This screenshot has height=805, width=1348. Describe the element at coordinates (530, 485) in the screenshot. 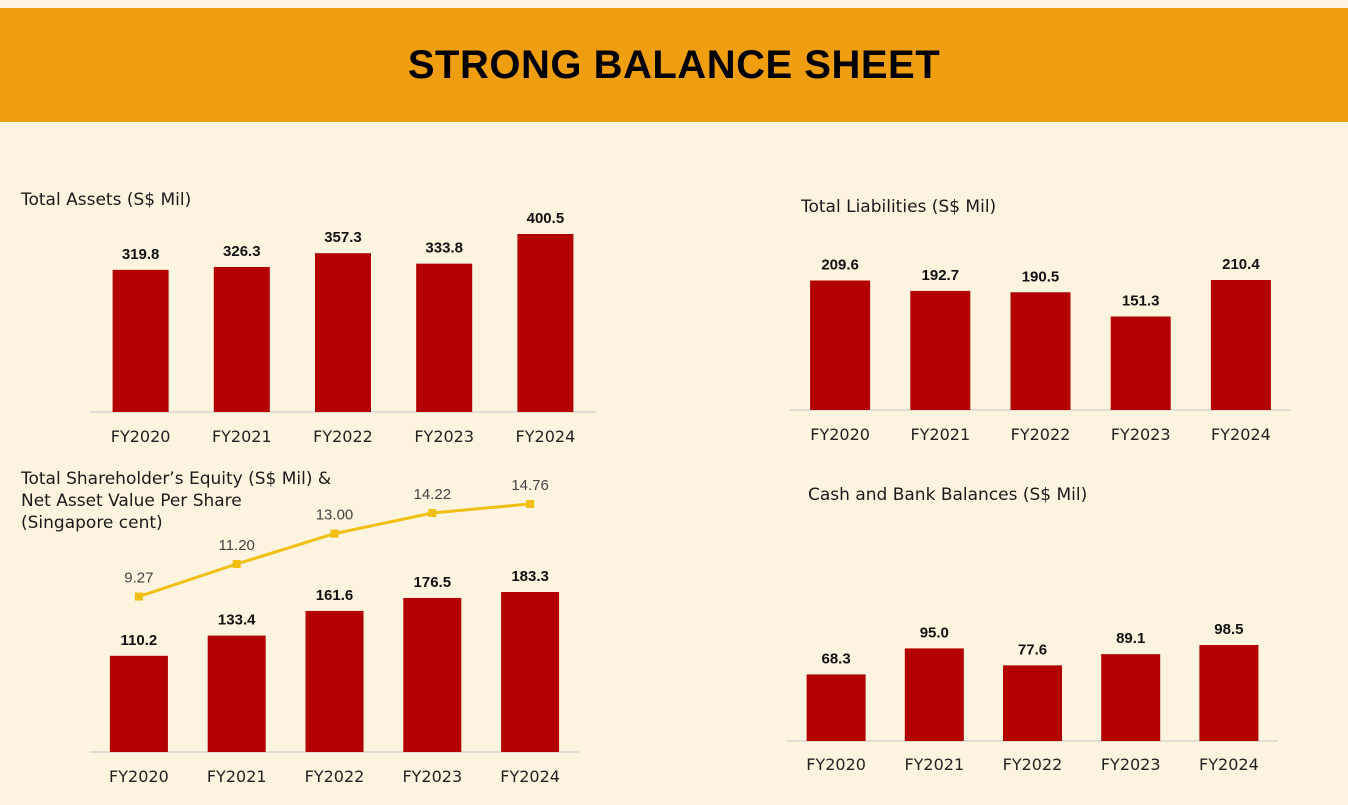

I see `shareholder-equity-nav-value-label: 14.76` at that location.